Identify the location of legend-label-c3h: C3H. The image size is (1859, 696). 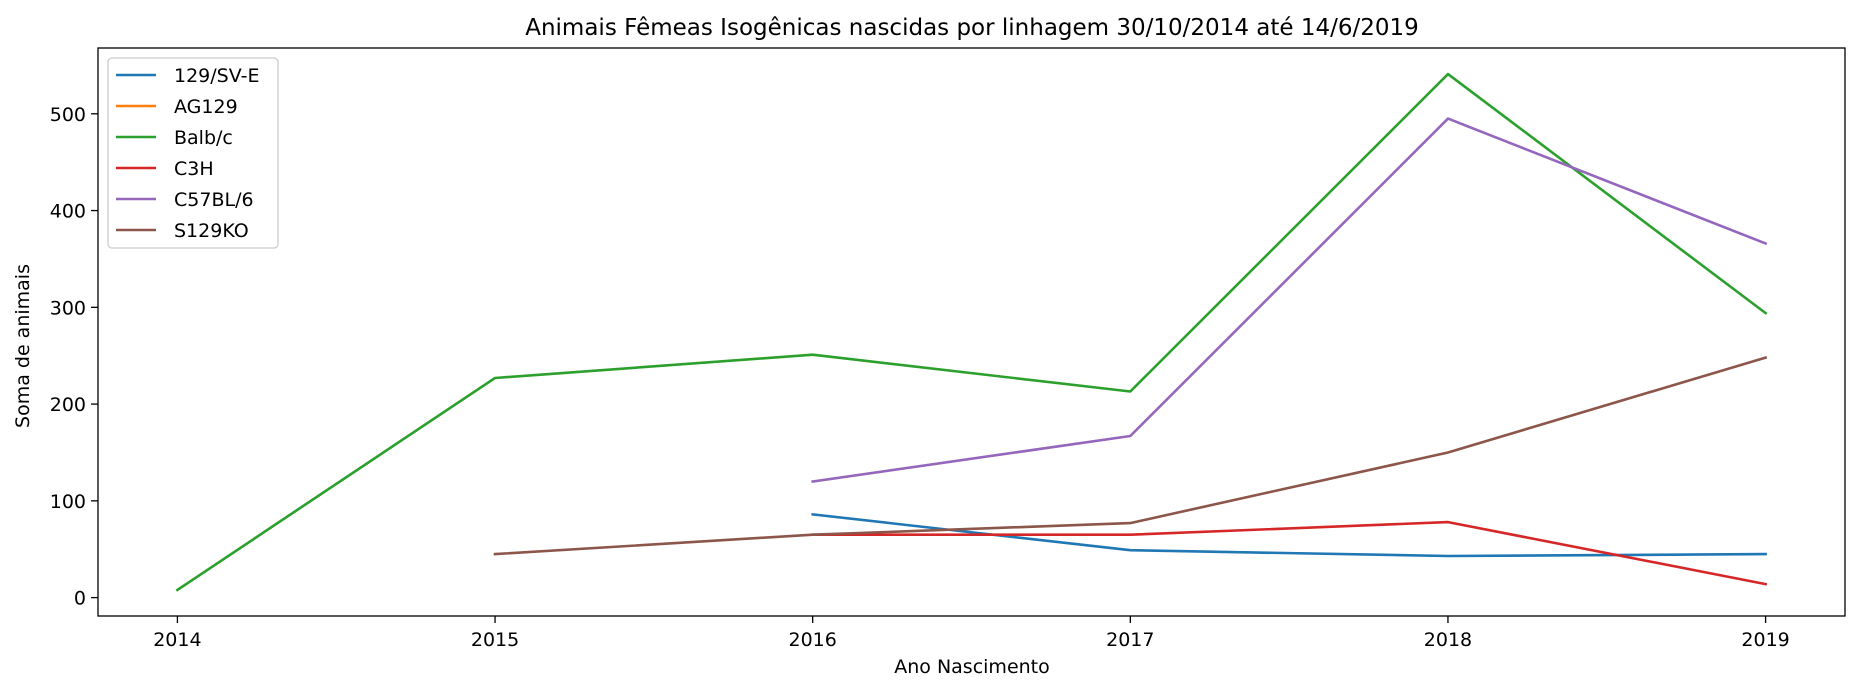
(194, 169).